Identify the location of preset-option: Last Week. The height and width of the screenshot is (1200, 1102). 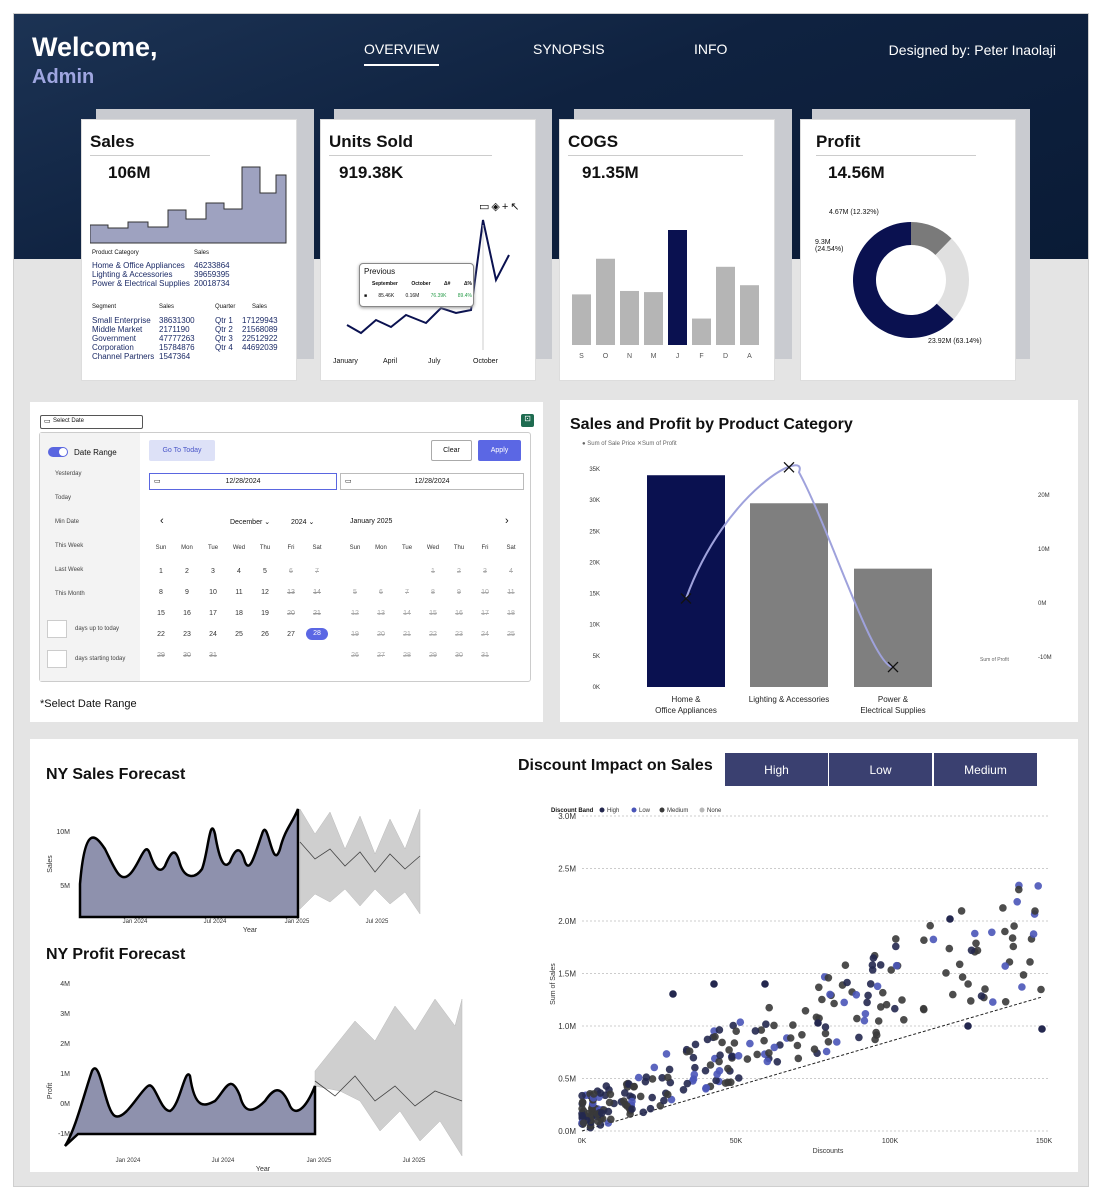
(69, 570).